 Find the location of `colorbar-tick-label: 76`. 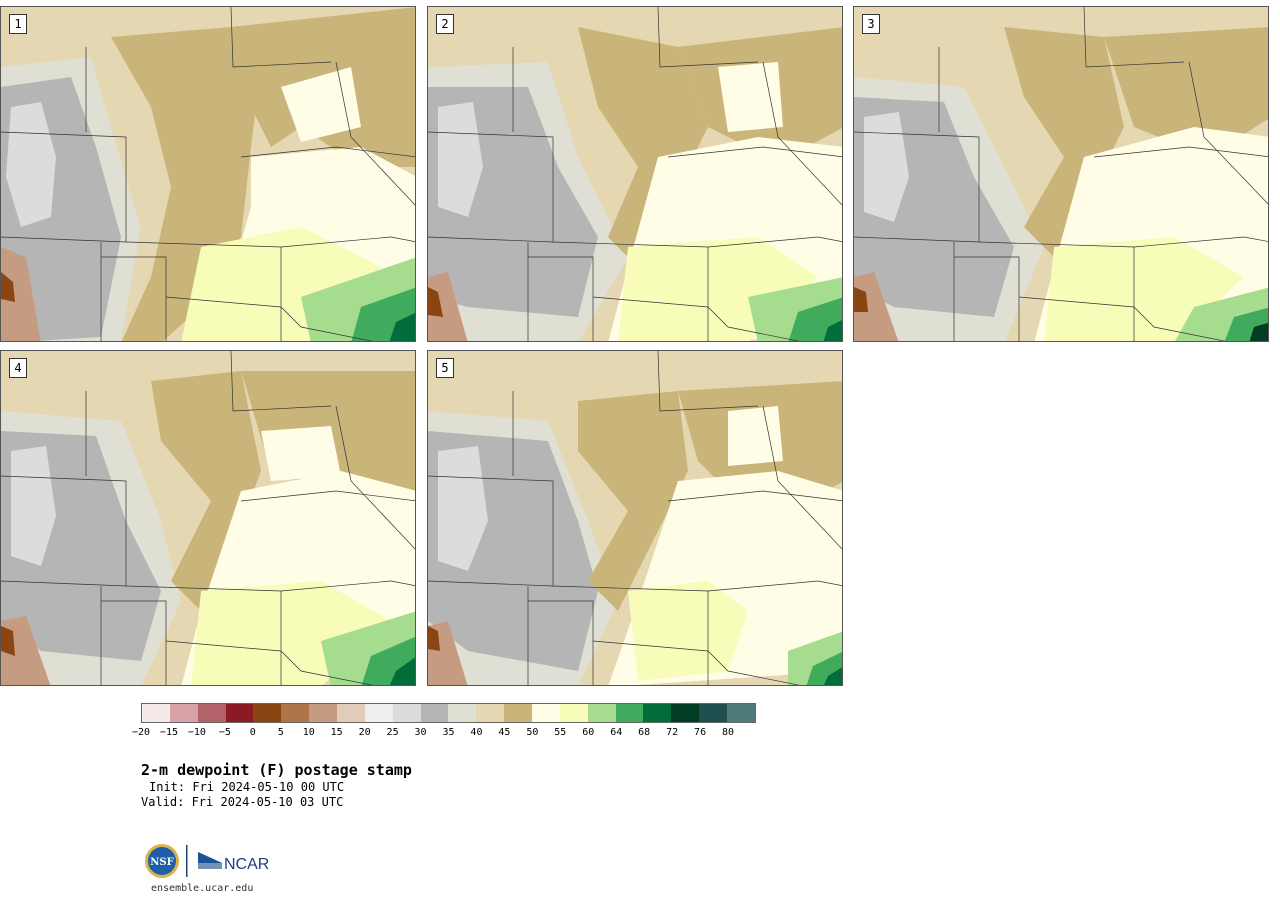

colorbar-tick-label: 76 is located at coordinates (700, 732).